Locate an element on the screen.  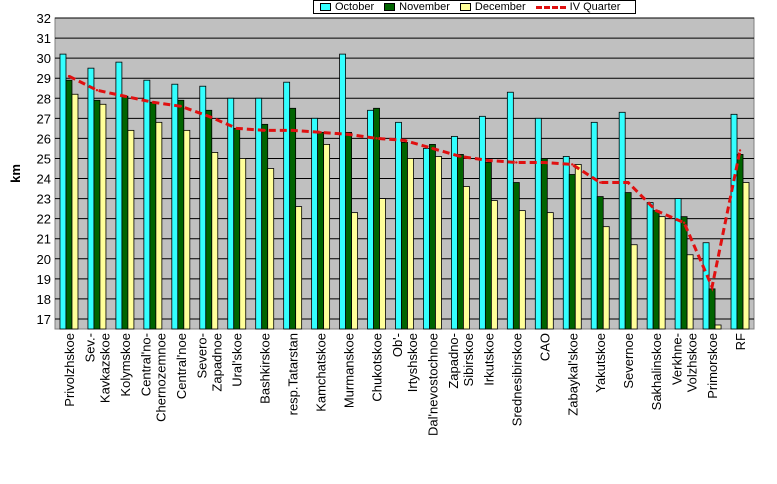
x-tick-label: Sev.-Kavkazskoe is located at coordinates (97, 368).